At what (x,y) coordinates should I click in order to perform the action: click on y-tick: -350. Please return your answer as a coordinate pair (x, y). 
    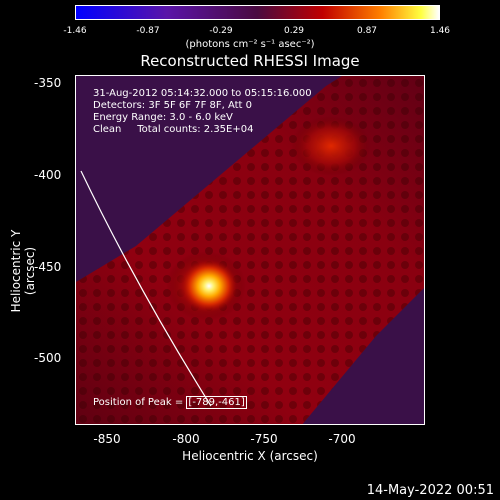
    Looking at the image, I should click on (48, 83).